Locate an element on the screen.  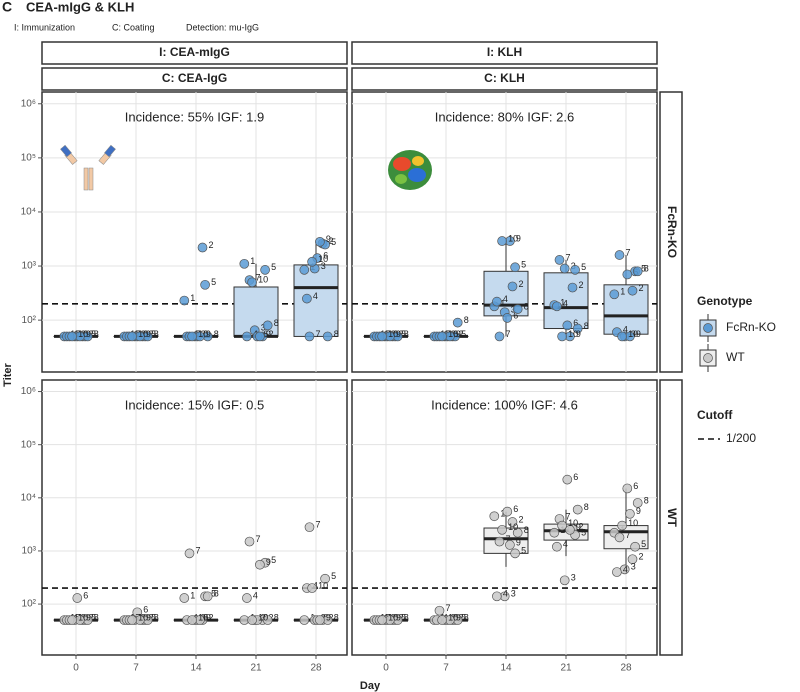
note: C: Coating is located at coordinates (133, 27).